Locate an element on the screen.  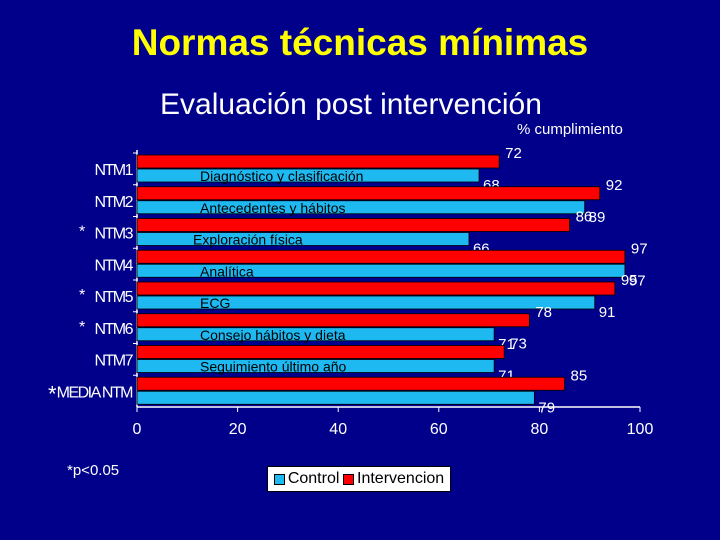
legend-item-control: Control is located at coordinates (306, 479).